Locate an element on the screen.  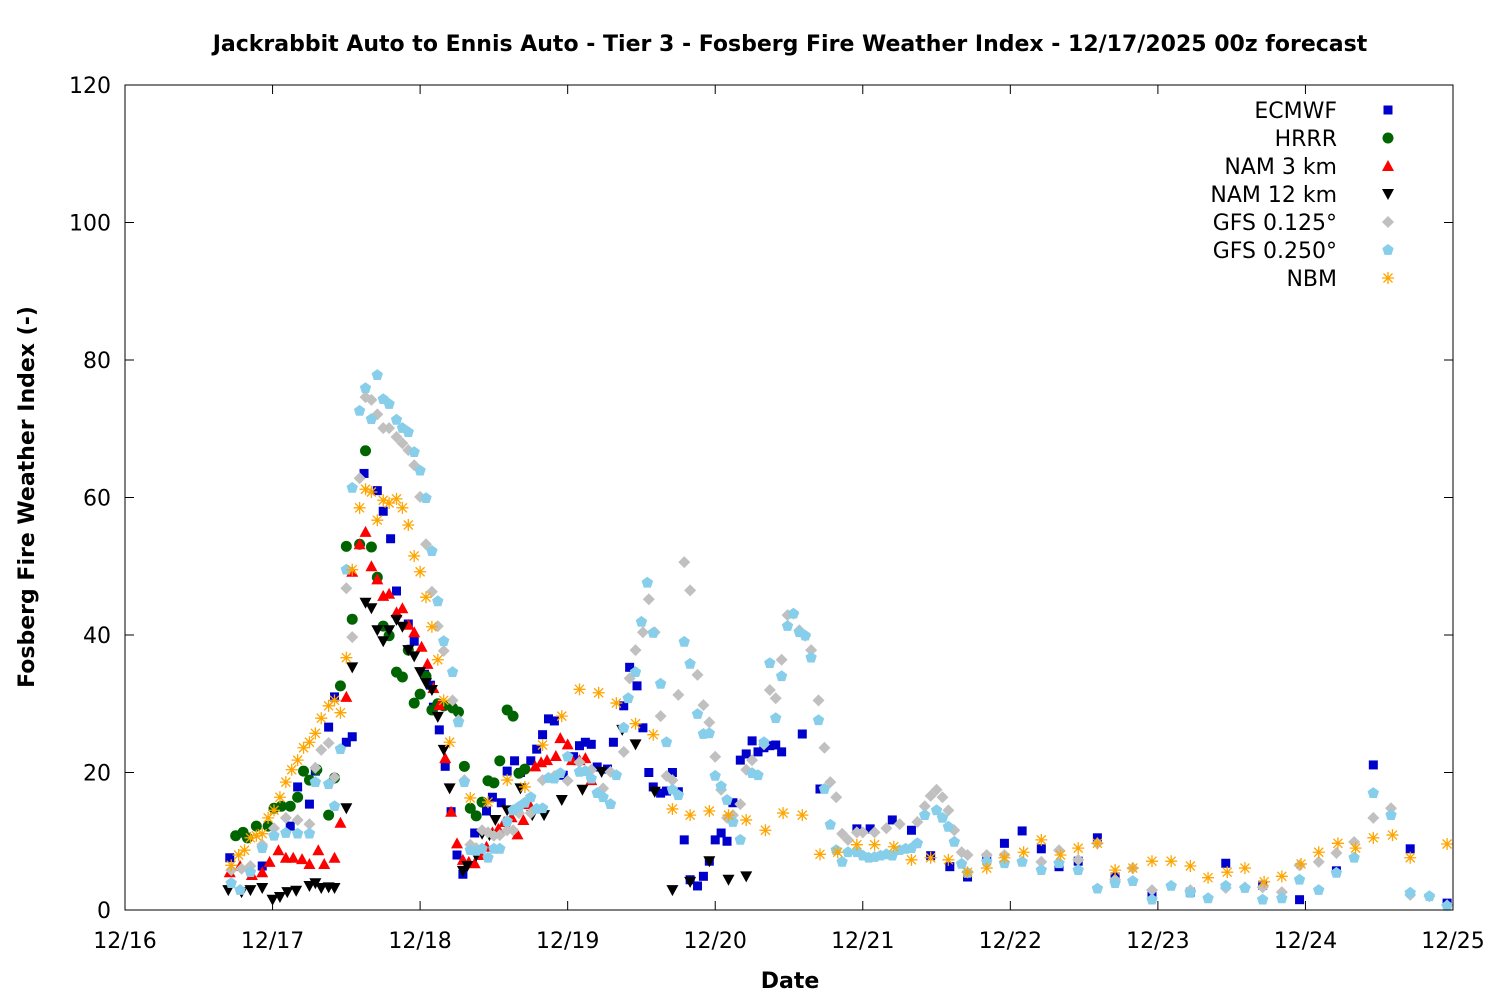
x-tick-label: 12/16 is located at coordinates (124, 941).